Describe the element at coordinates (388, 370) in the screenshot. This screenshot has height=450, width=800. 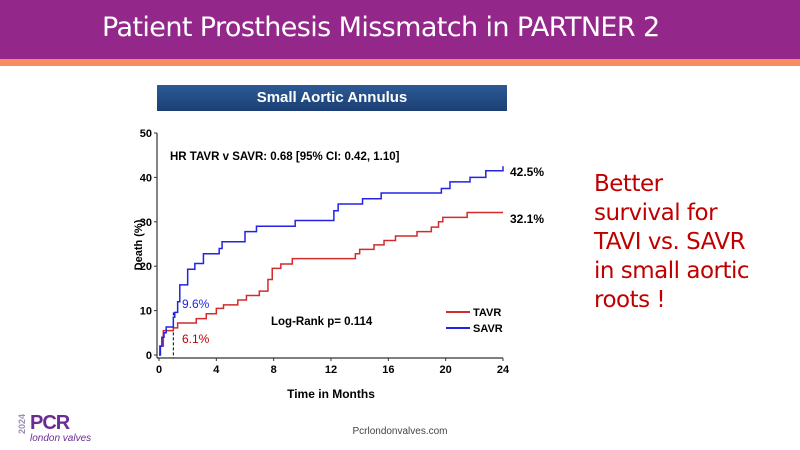
I see `x-tick-label: 16` at that location.